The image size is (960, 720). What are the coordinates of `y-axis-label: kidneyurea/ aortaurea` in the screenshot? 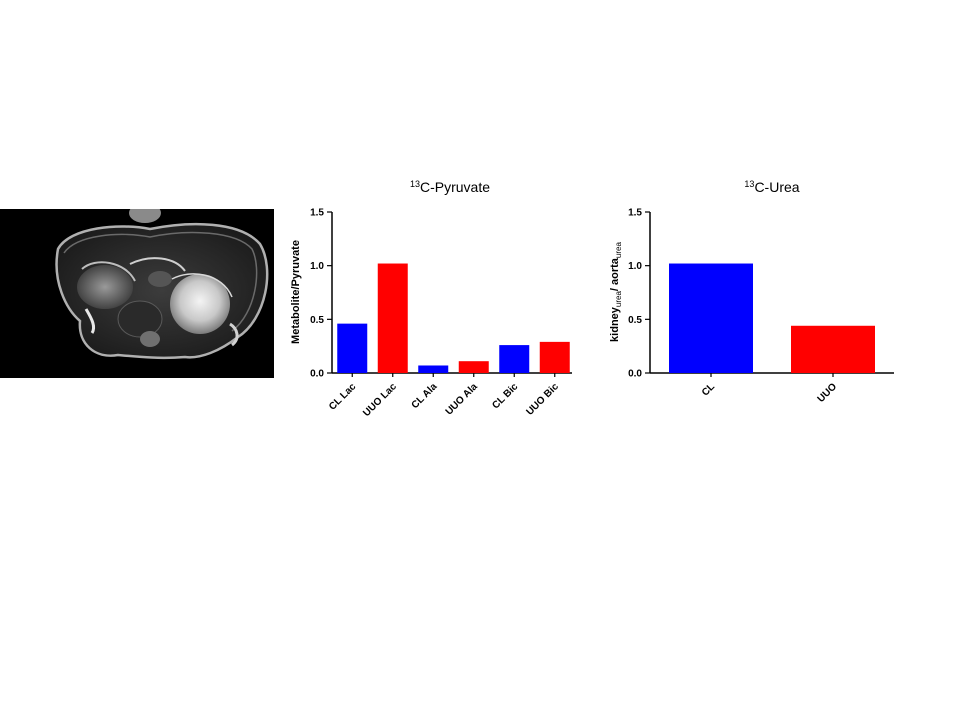 It's located at (616, 291).